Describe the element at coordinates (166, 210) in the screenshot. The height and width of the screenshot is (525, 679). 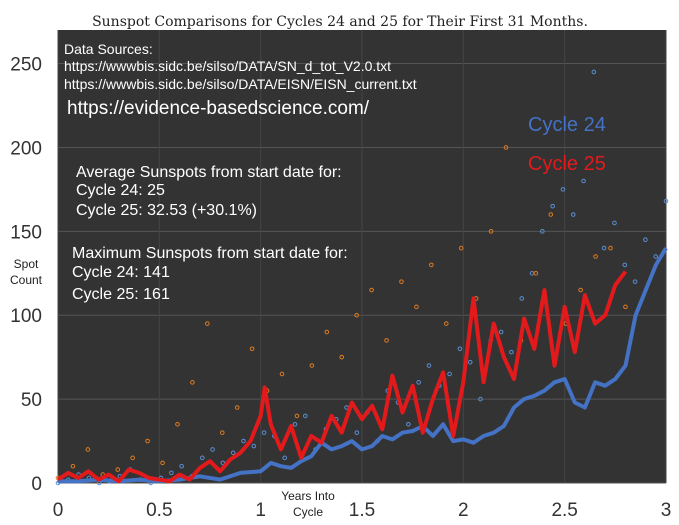
I see `average-cycle-25: Cycle 25: 32.53 (+30.1%)` at that location.